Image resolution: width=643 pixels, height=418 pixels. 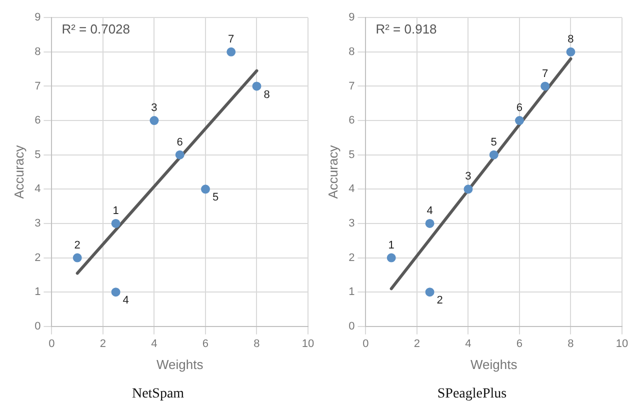 What do you see at coordinates (472, 394) in the screenshot?
I see `text: SPeaglePlus` at bounding box center [472, 394].